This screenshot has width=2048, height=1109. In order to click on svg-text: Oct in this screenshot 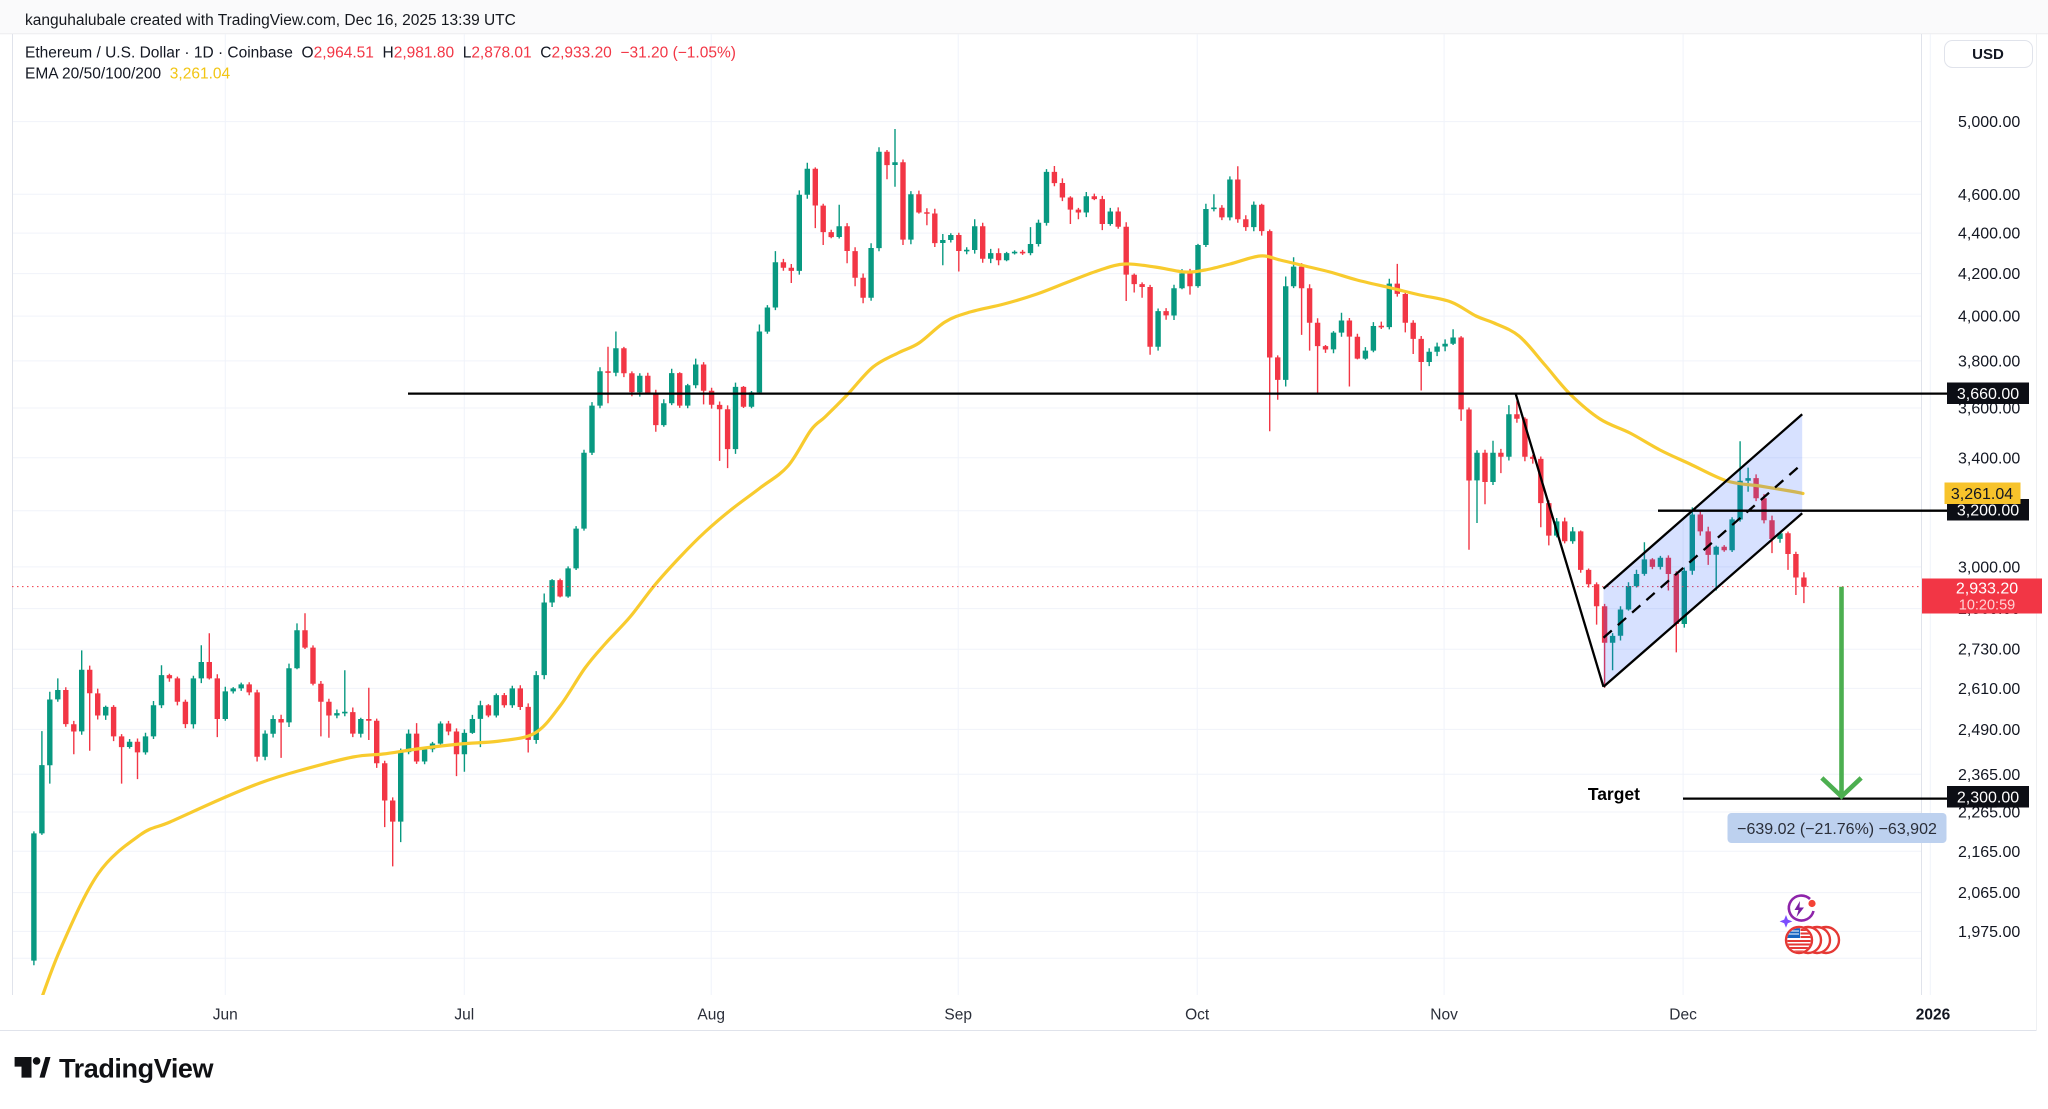, I will do `click(1197, 1015)`.